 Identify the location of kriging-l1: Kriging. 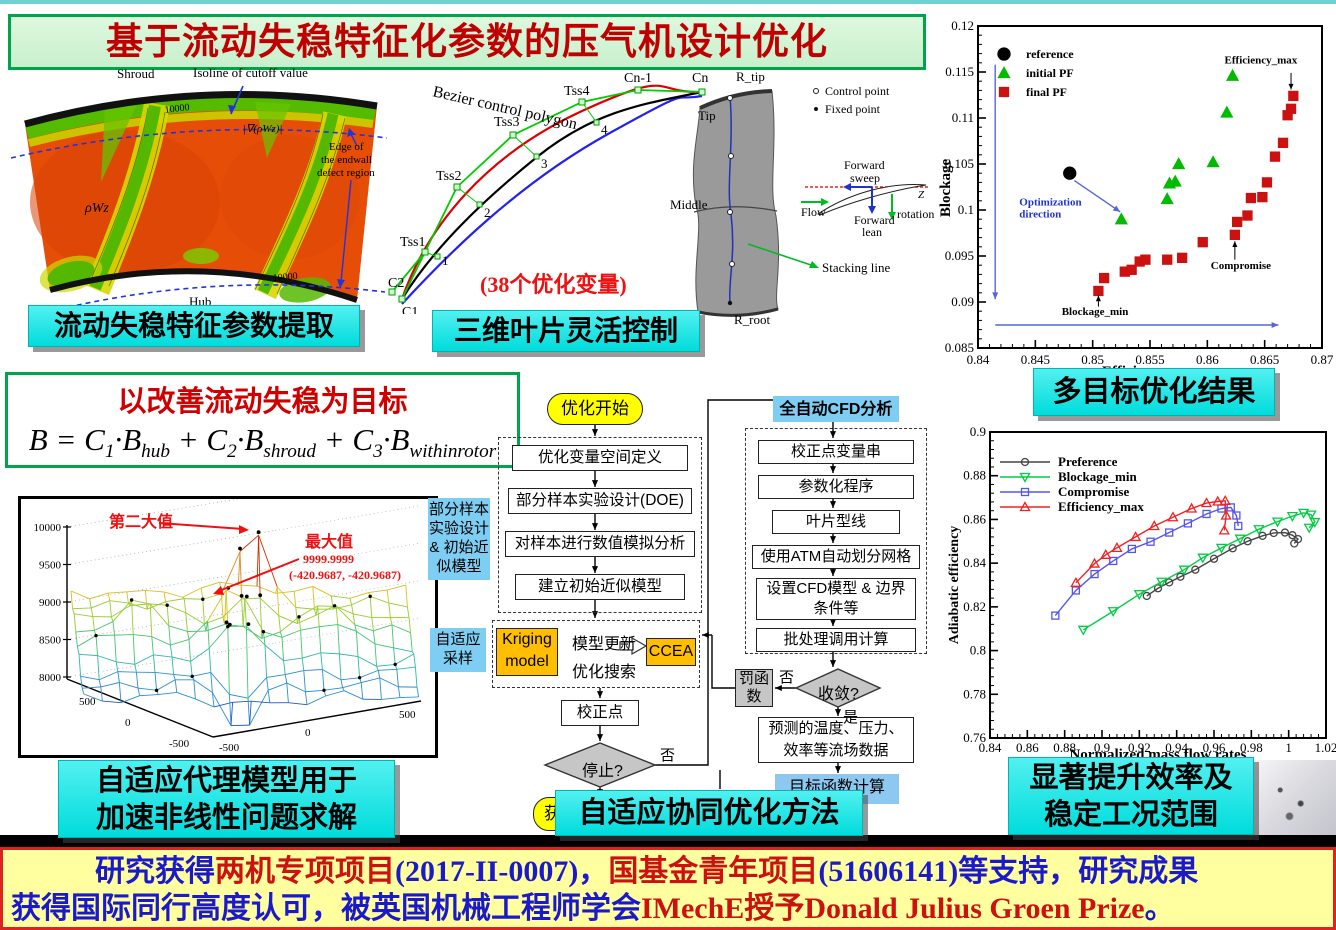
(527, 639).